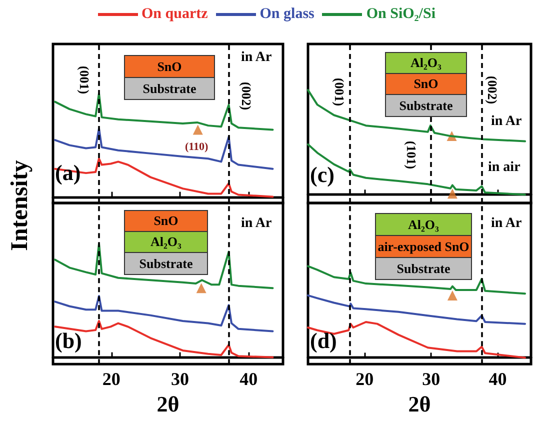 The width and height of the screenshot is (533, 424). What do you see at coordinates (20, 205) in the screenshot?
I see `y-axis-title: Intensity` at bounding box center [20, 205].